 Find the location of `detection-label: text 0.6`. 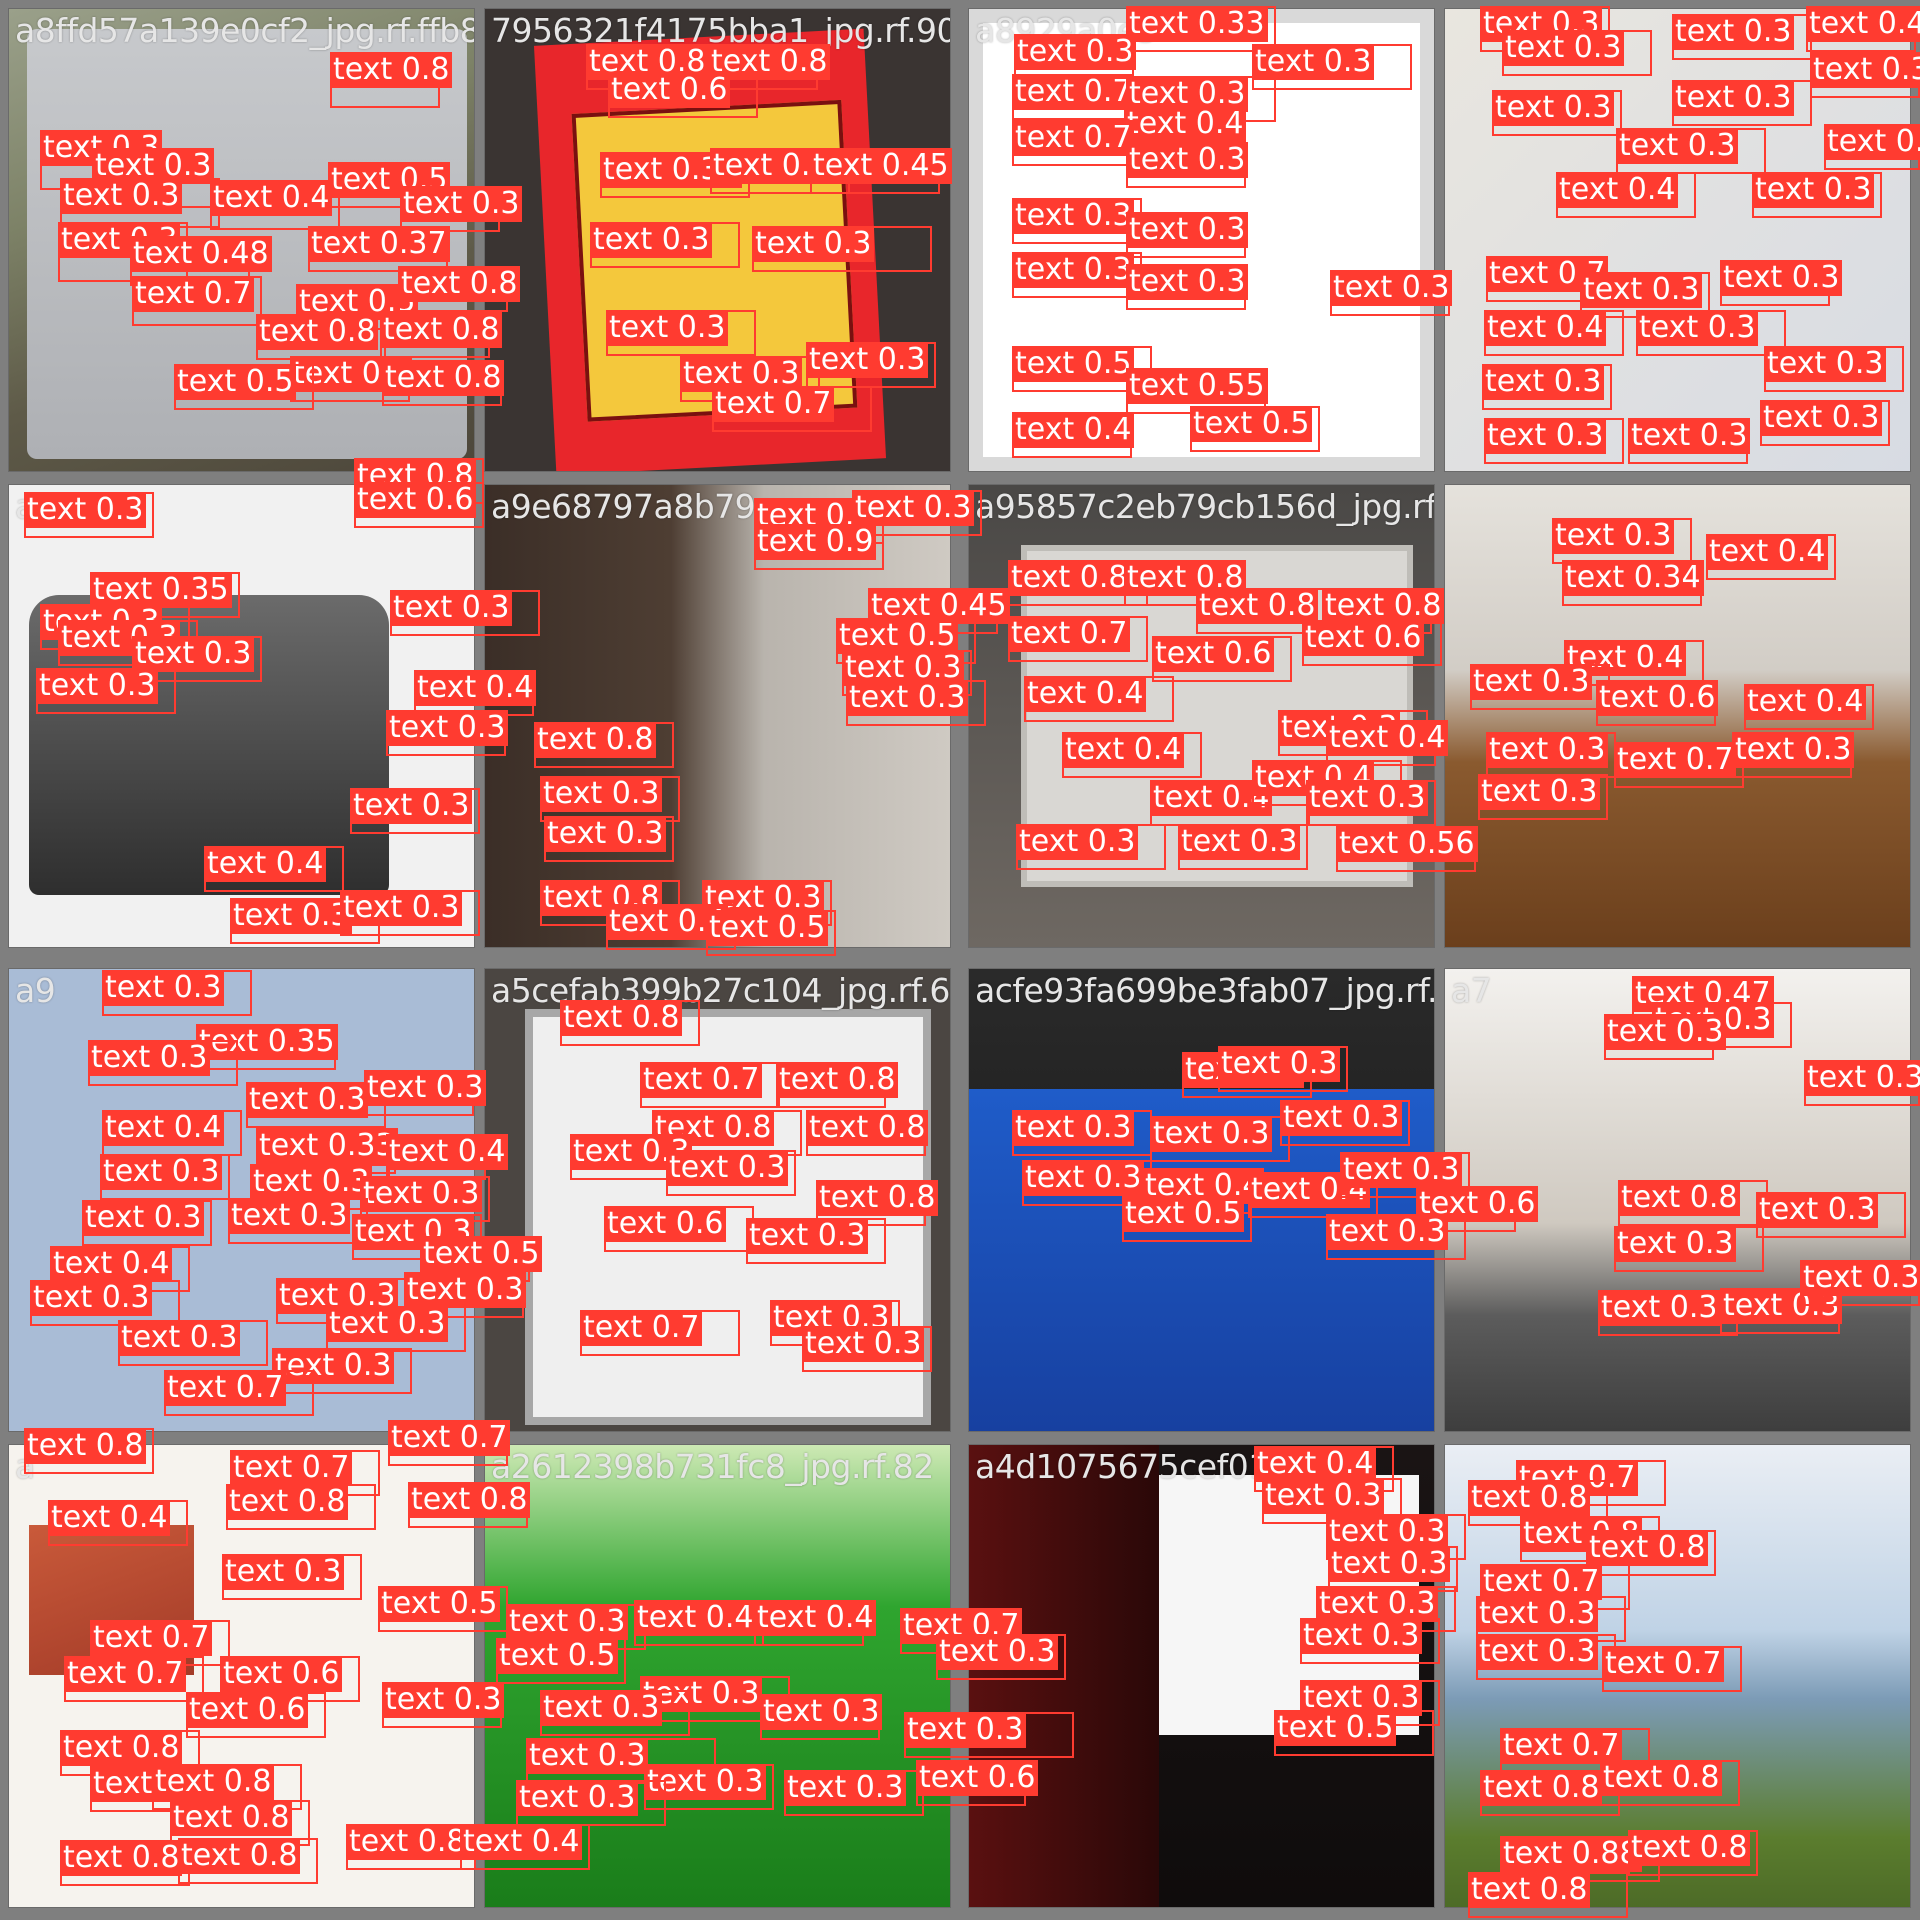

detection-label: text 0.6 is located at coordinates (1363, 638).